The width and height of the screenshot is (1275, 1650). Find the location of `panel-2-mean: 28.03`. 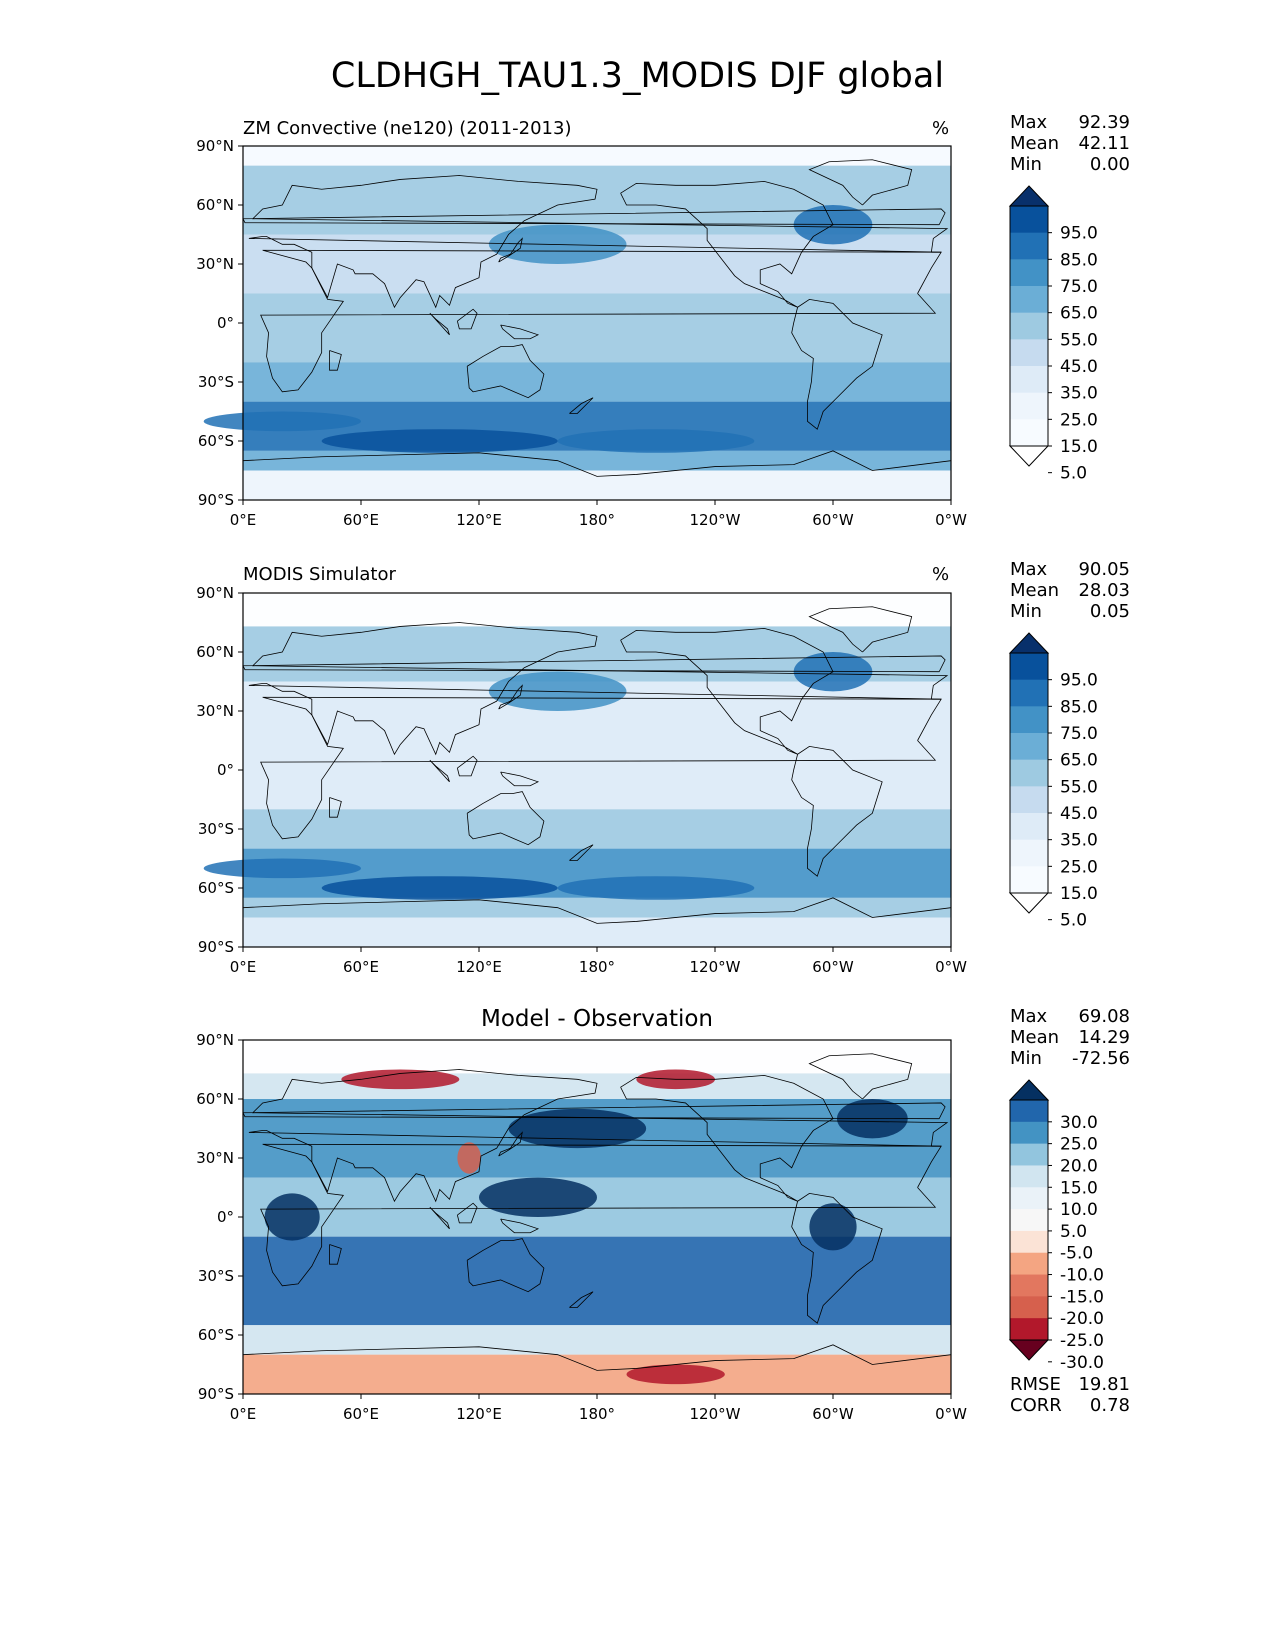

panel-2-mean: 28.03 is located at coordinates (1104, 590).